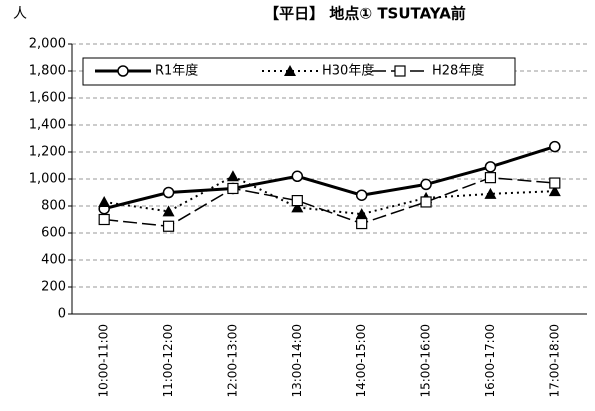  What do you see at coordinates (365, 14) in the screenshot?
I see `chart-title: 【平日】 地点① TSUTAYA前` at bounding box center [365, 14].